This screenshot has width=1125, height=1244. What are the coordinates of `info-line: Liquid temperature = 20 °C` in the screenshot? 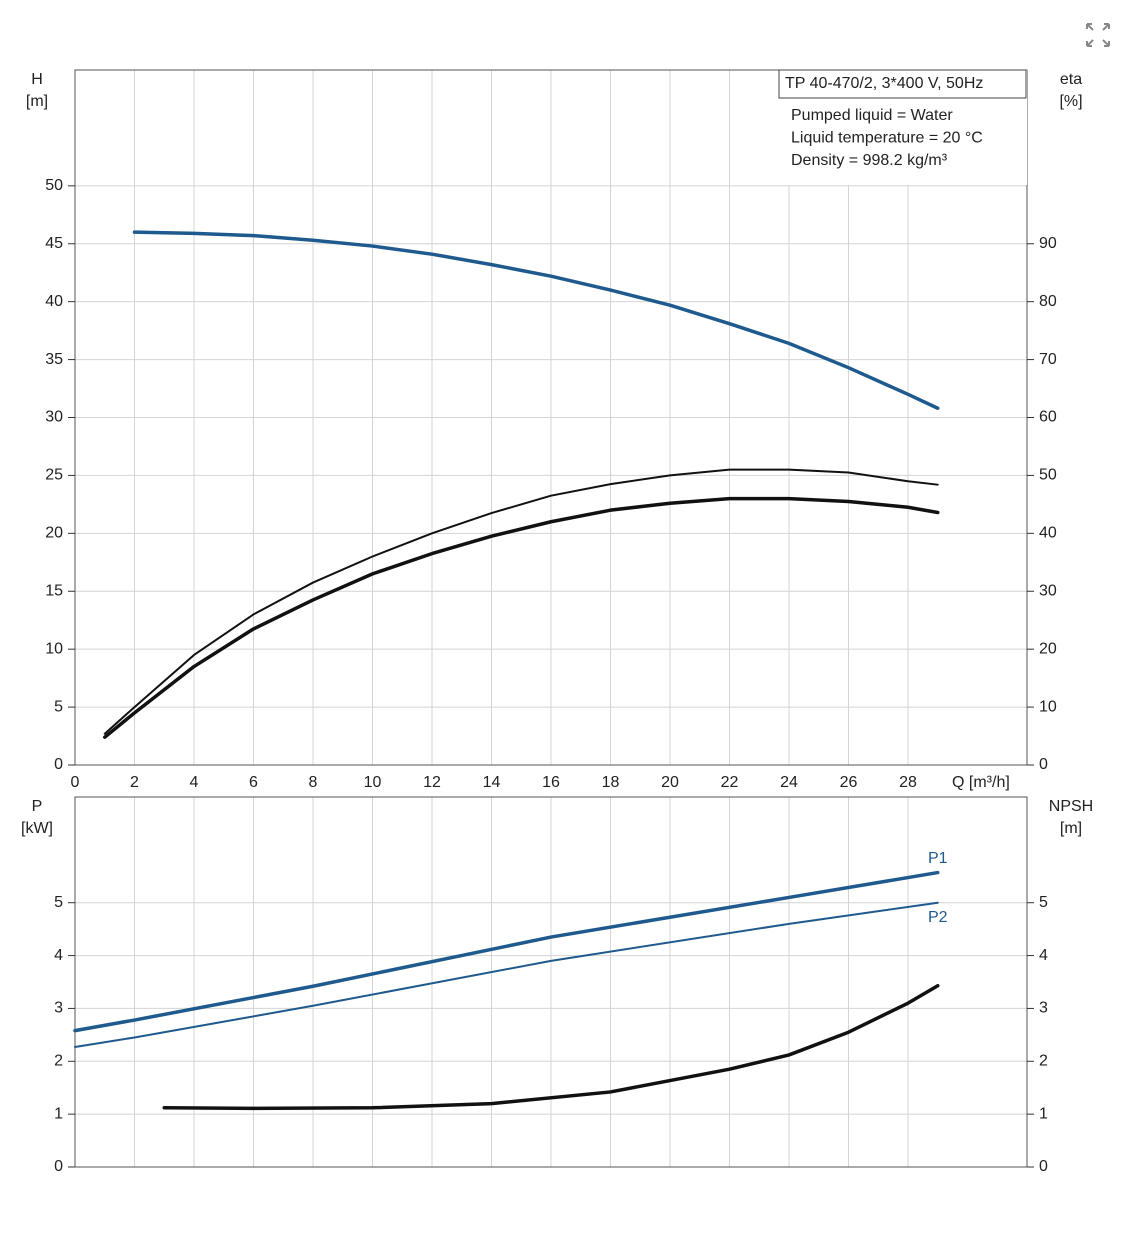 It's located at (887, 138).